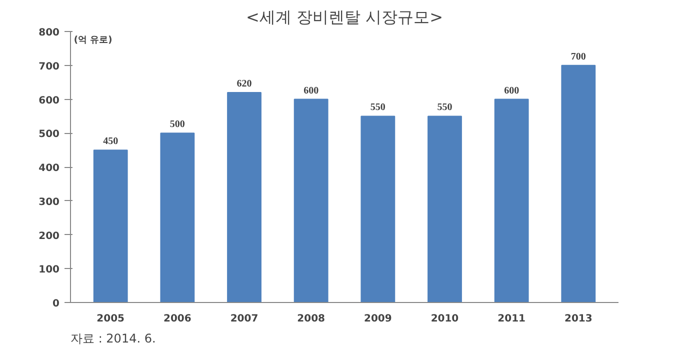  Describe the element at coordinates (311, 319) in the screenshot. I see `x-tick-label: 2008` at that location.